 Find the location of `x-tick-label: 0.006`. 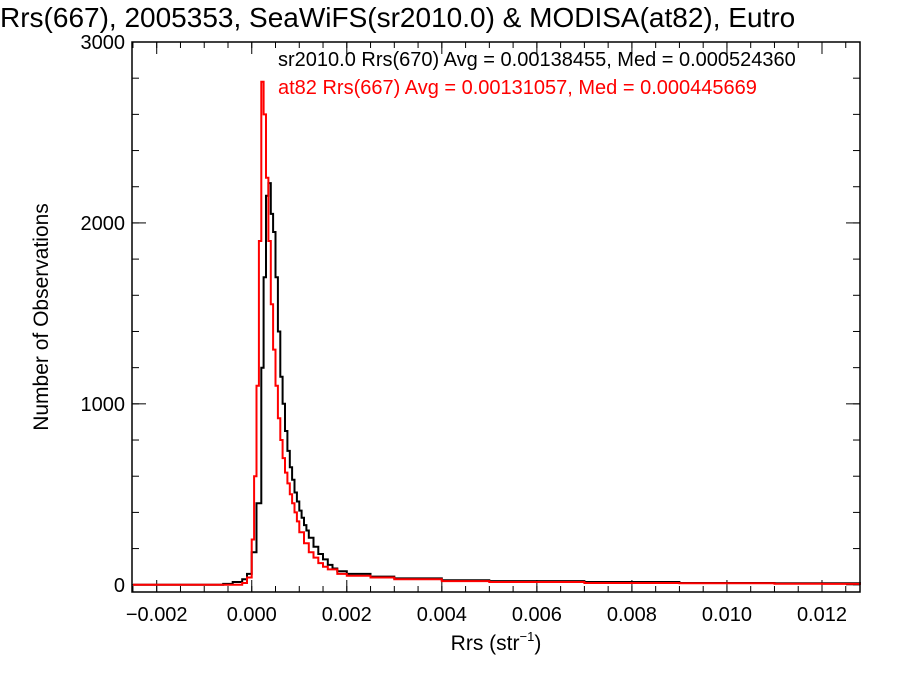

x-tick-label: 0.006 is located at coordinates (537, 615).